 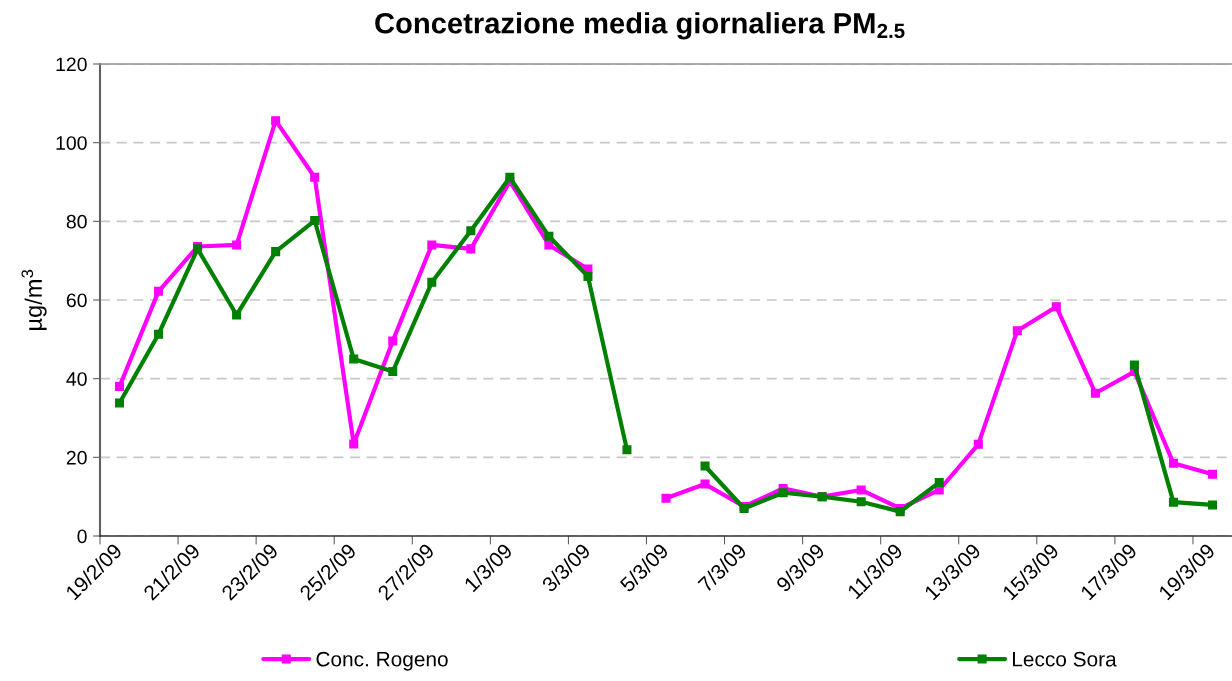 What do you see at coordinates (71, 64) in the screenshot?
I see `y-tick-label: 120` at bounding box center [71, 64].